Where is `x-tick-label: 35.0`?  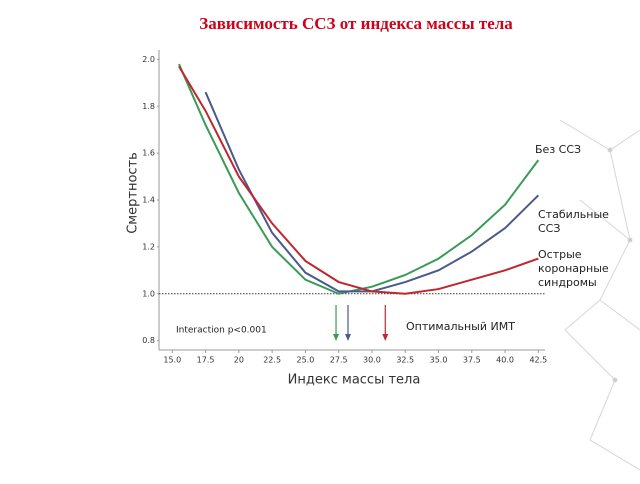 x-tick-label: 35.0 is located at coordinates (439, 360).